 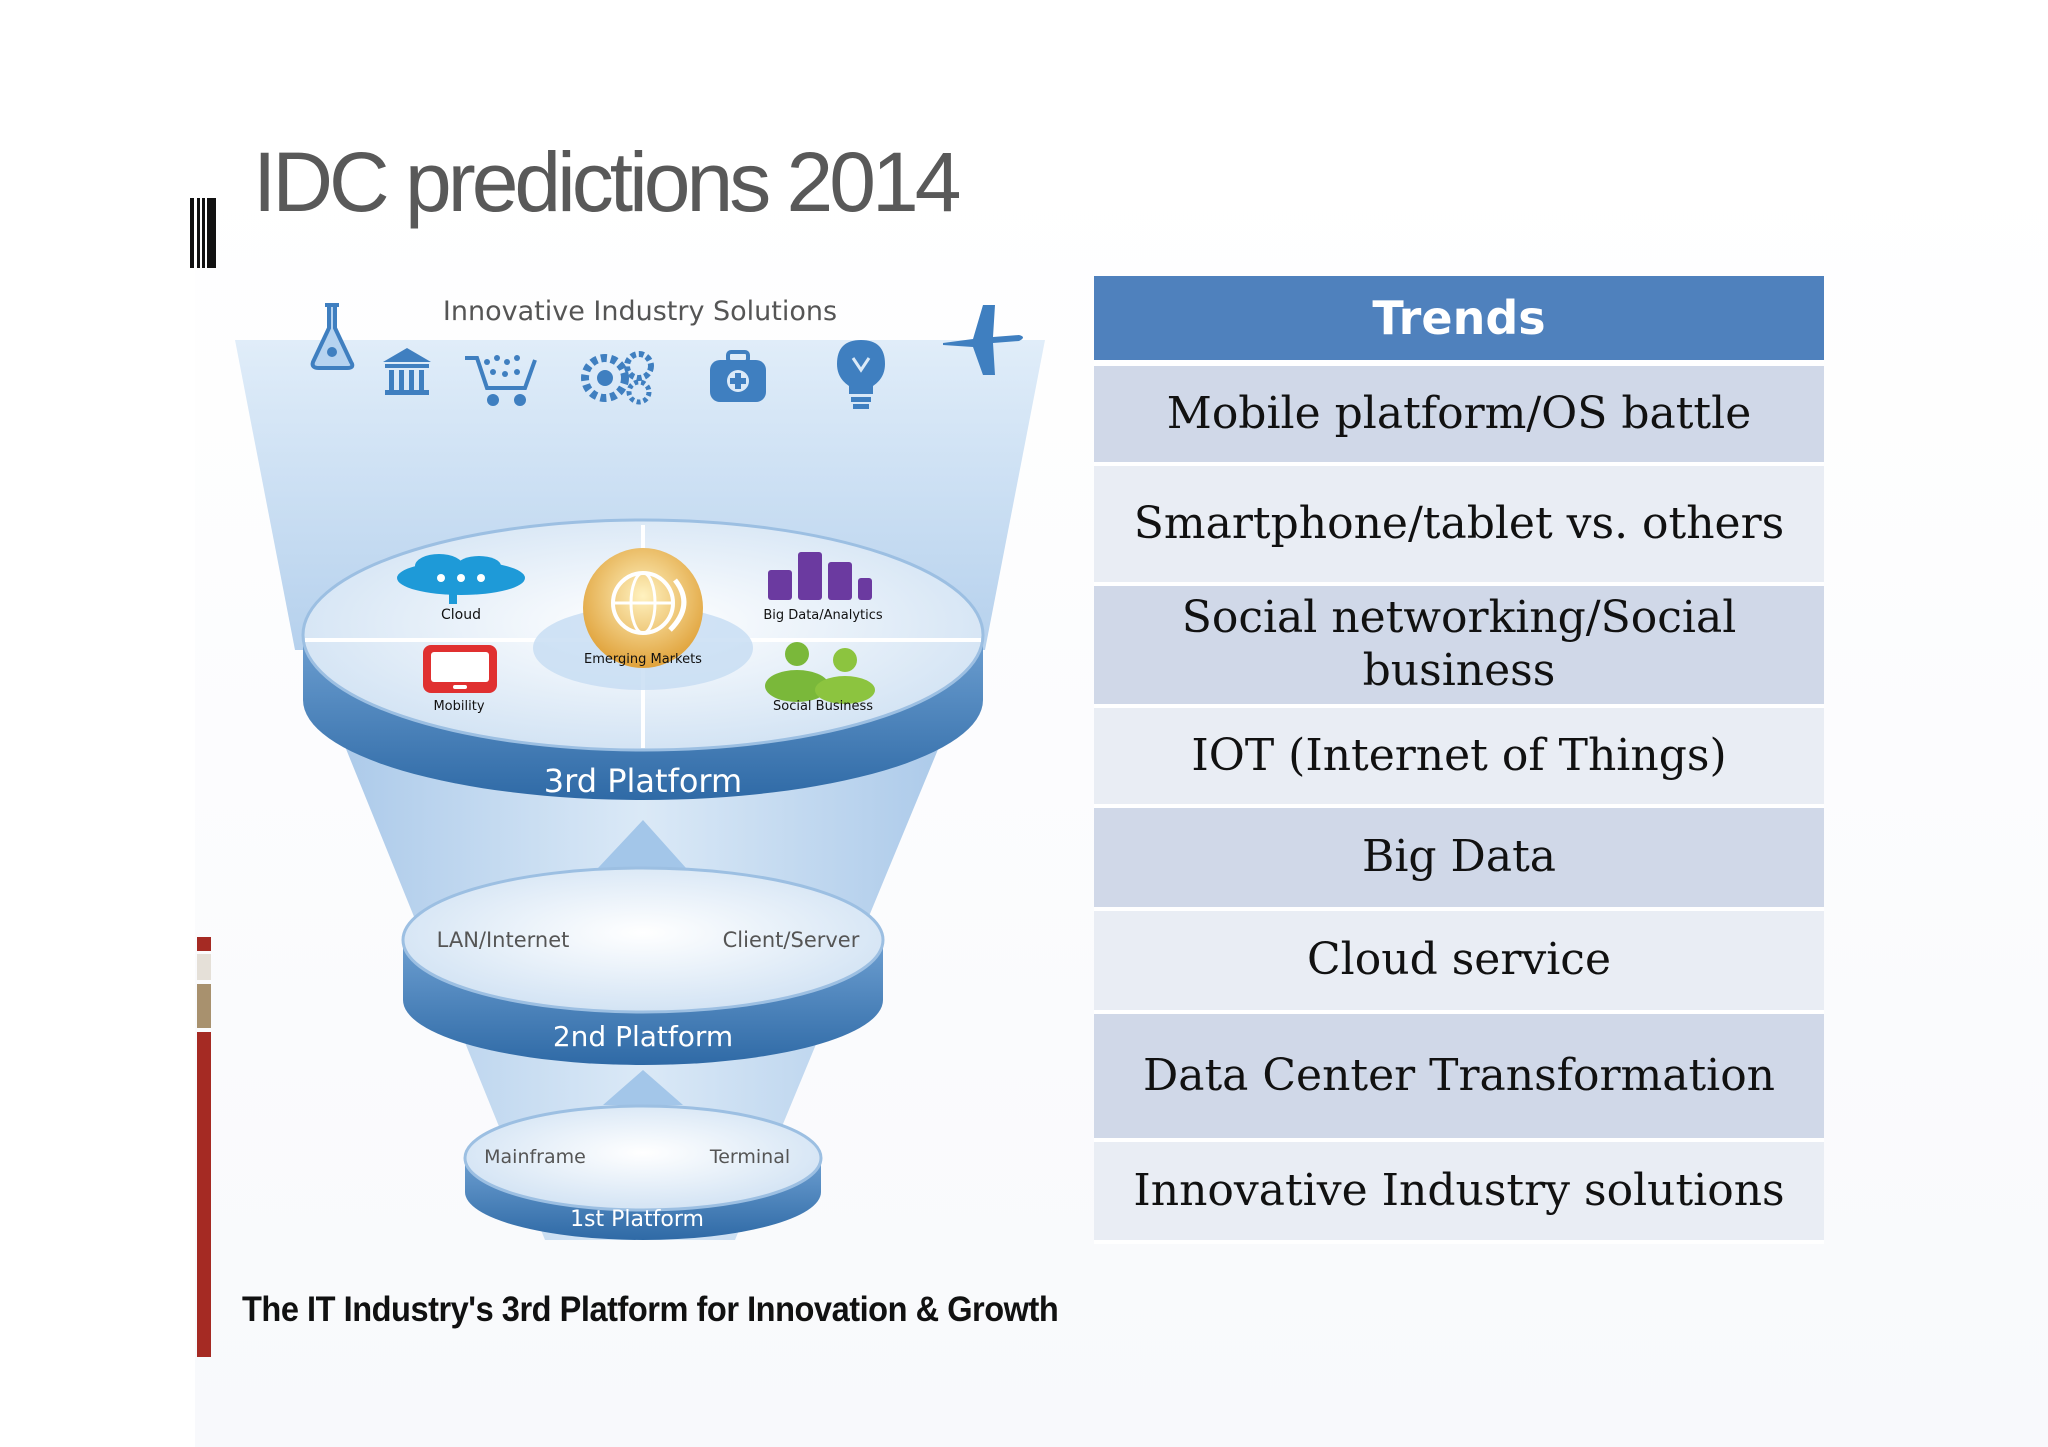 I want to click on trend-row: Data Center Transformation, so click(x=1459, y=1078).